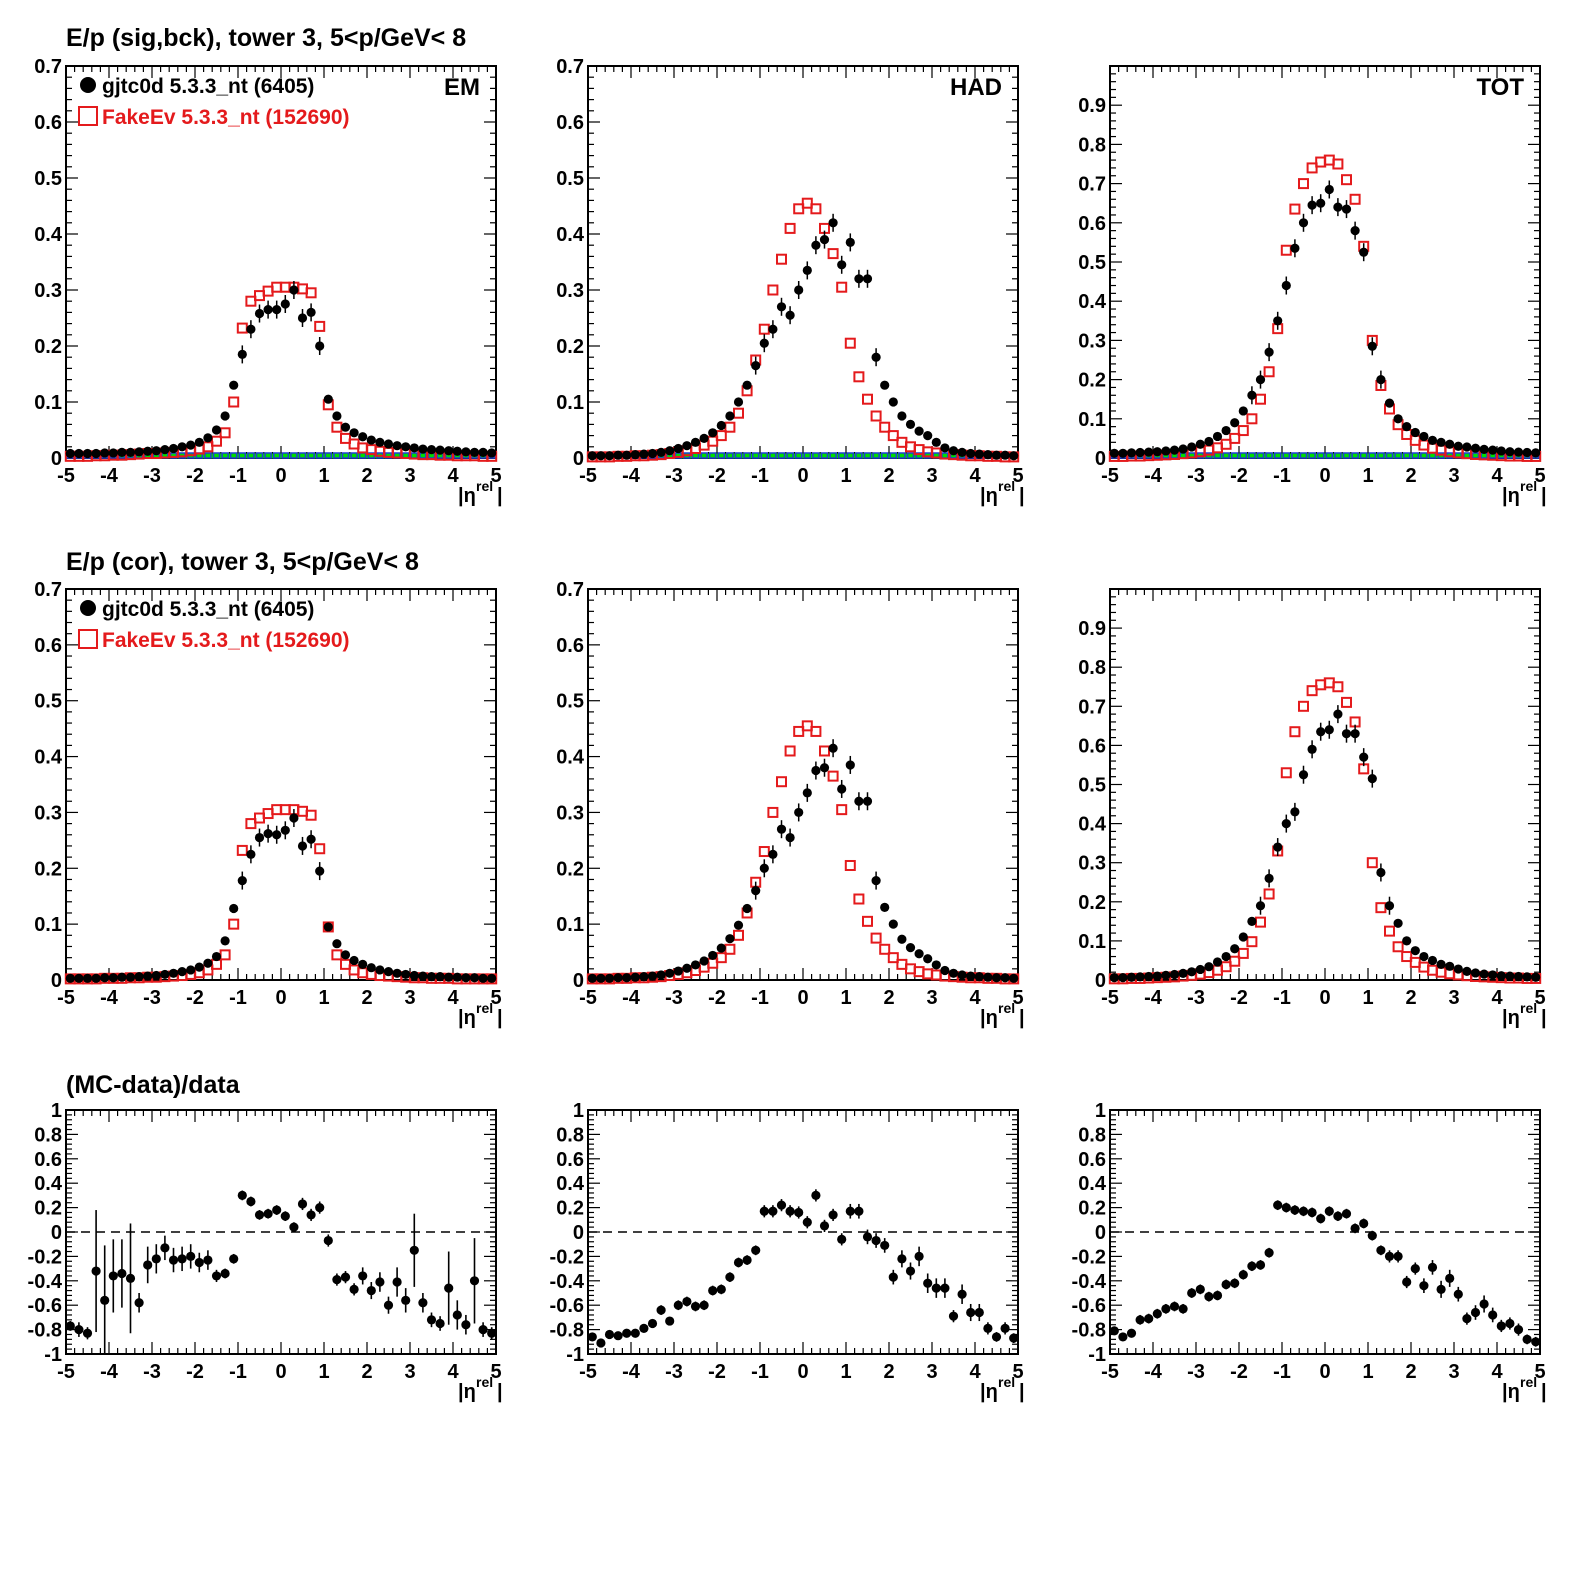 This screenshot has width=1575, height=1575. I want to click on y-tick-label: 0.7, so click(570, 67).